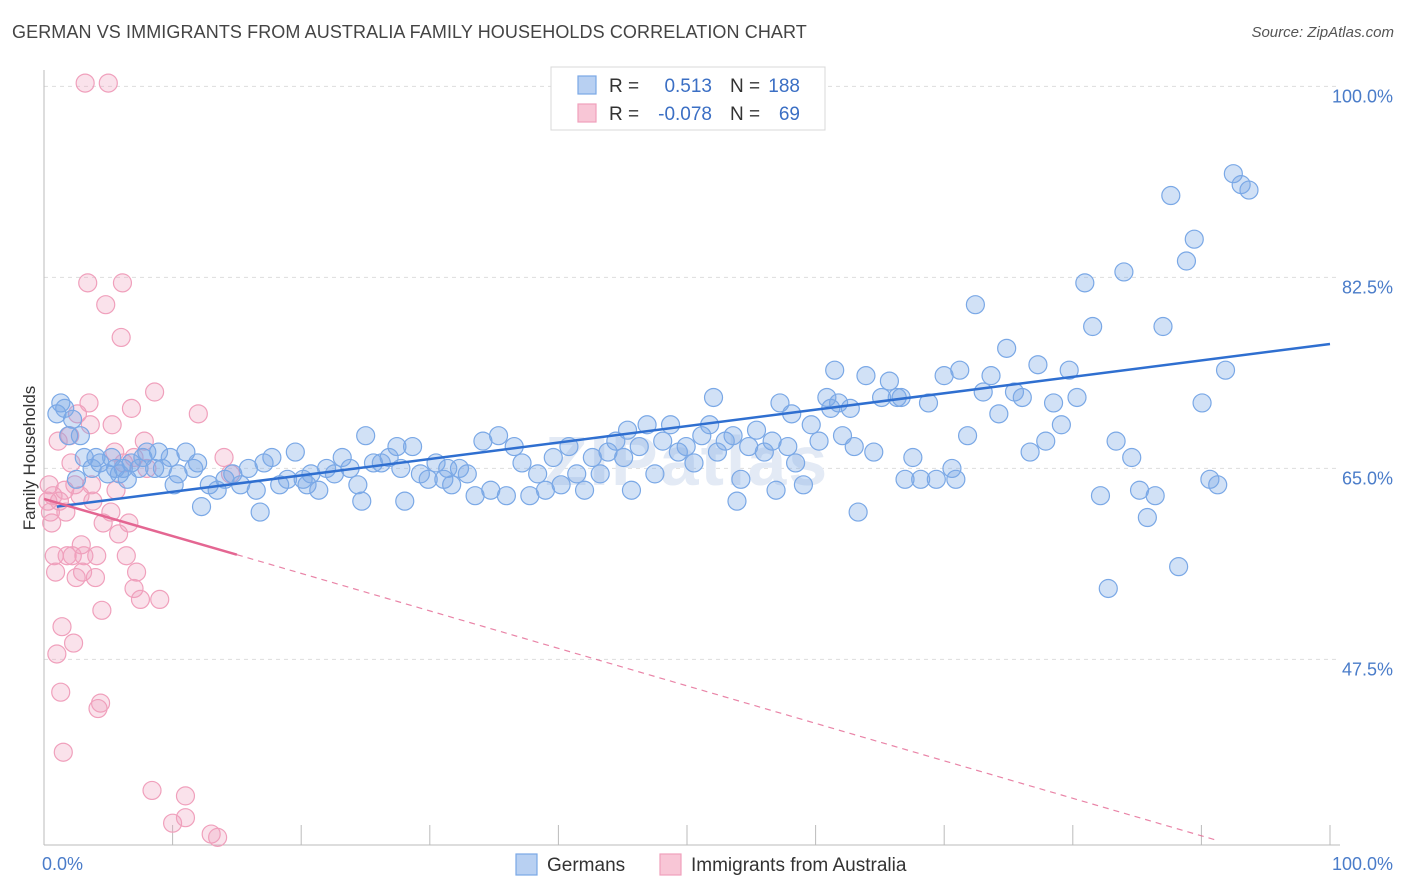  Describe the element at coordinates (624, 86) in the screenshot. I see `germans-r-label: R =` at that location.